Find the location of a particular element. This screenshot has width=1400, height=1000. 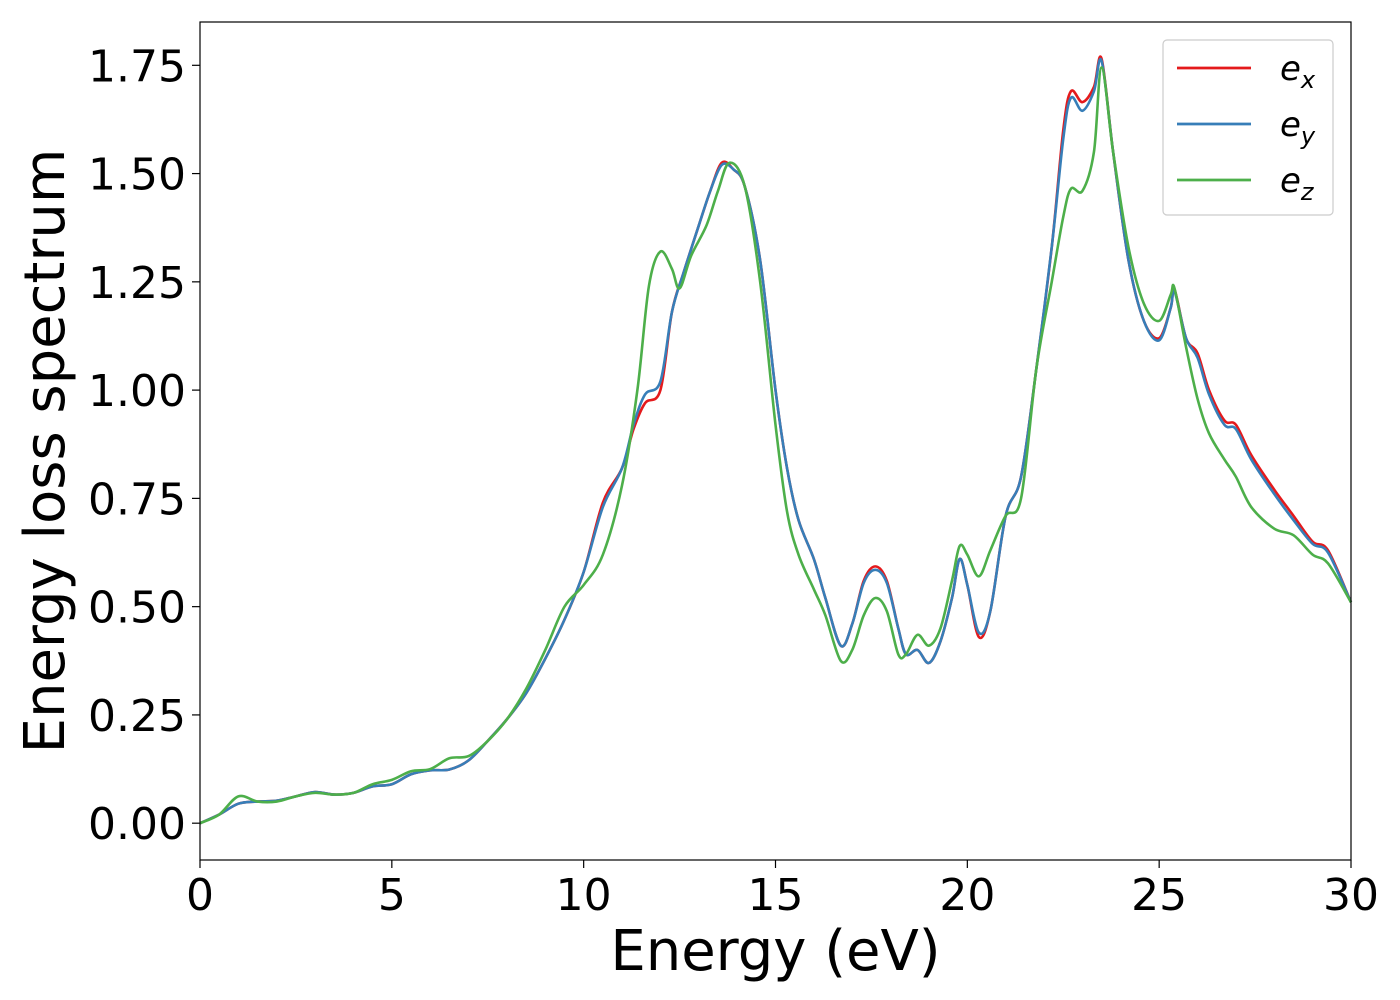

x-tick-label: 25 is located at coordinates (1159, 895).